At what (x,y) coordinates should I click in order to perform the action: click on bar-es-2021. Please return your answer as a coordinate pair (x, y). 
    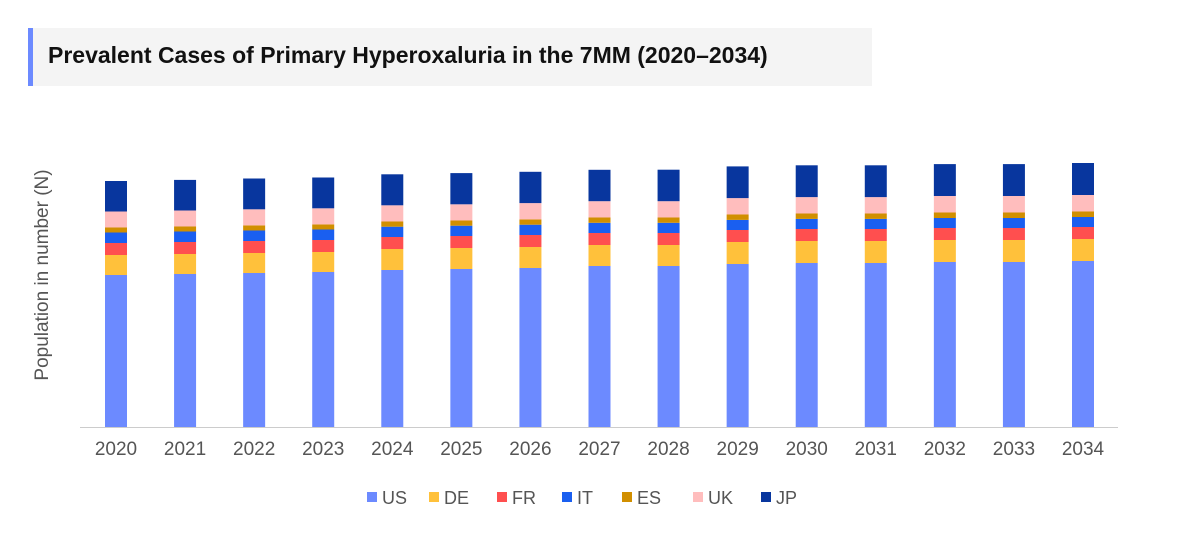
    Looking at the image, I should click on (185, 229).